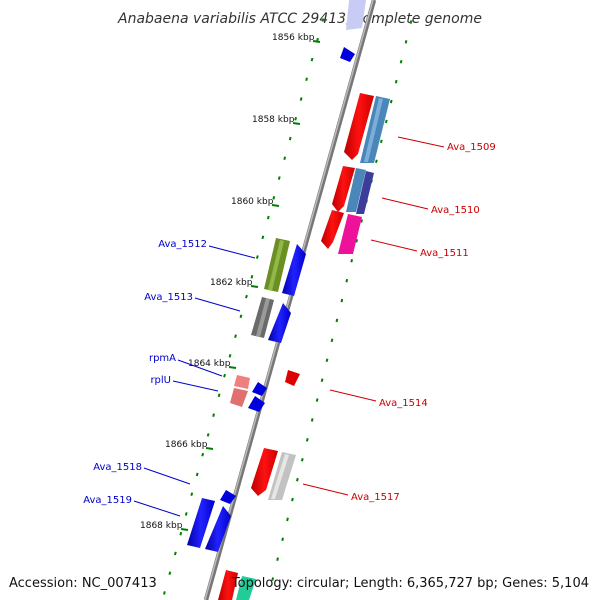 Image resolution: width=600 pixels, height=600 pixels. Describe the element at coordinates (444, 253) in the screenshot. I see `gene-label-ava-1511: Ava_1511` at that location.